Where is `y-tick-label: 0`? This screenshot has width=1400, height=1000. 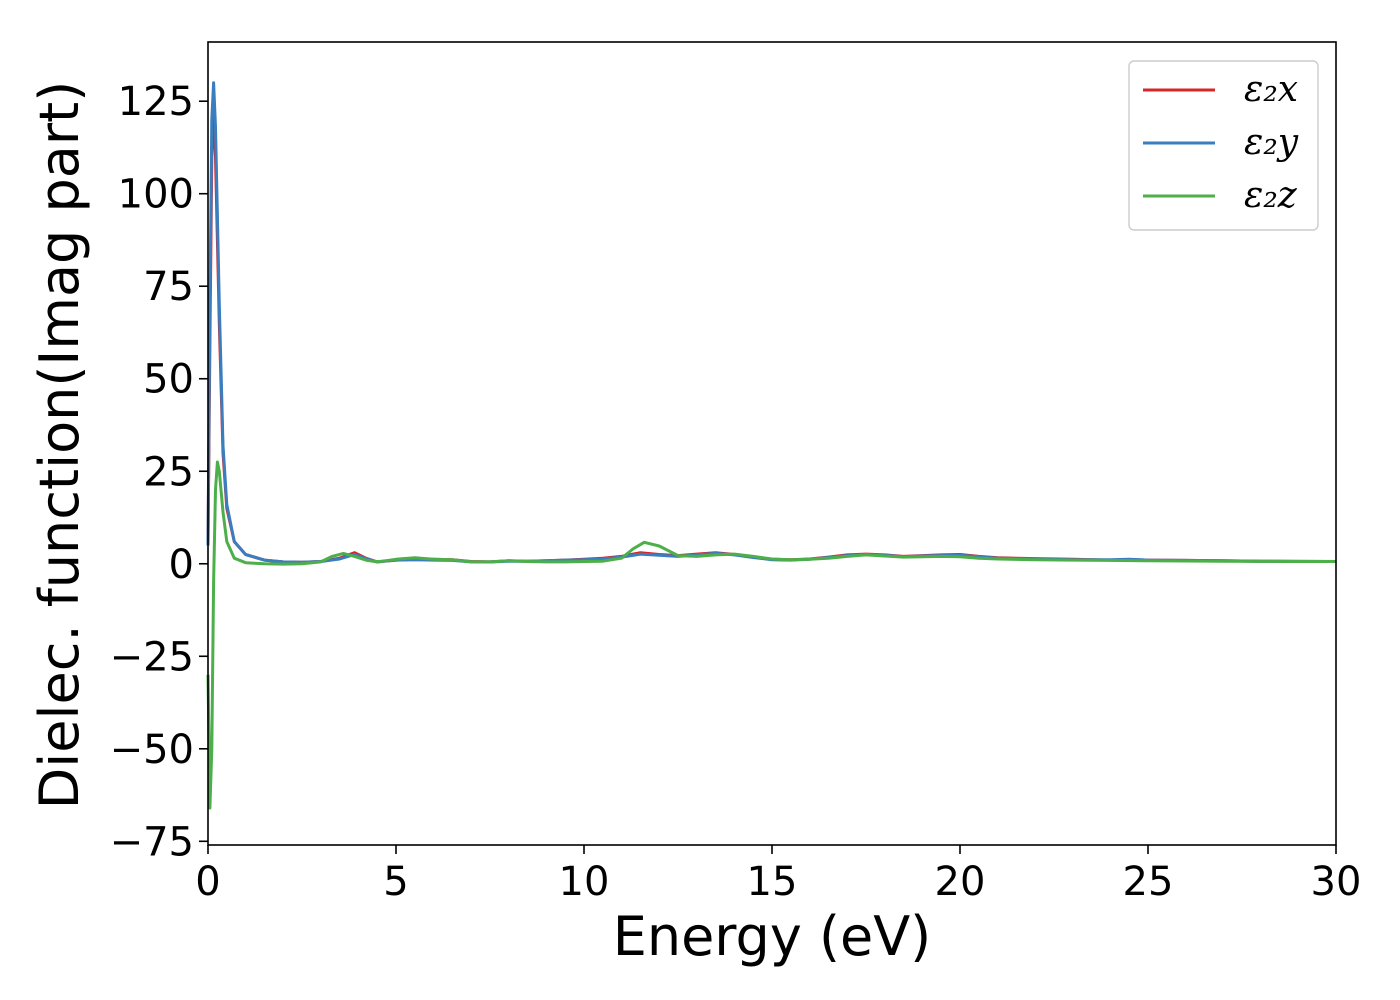
y-tick-label: 0 is located at coordinates (181, 565).